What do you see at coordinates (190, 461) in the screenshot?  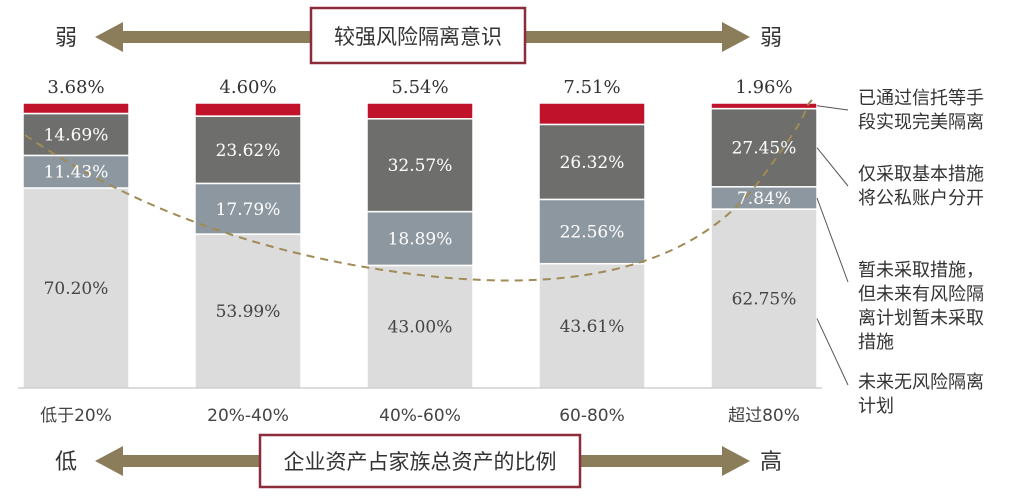 I see `bottom-arrow-left-shaft` at bounding box center [190, 461].